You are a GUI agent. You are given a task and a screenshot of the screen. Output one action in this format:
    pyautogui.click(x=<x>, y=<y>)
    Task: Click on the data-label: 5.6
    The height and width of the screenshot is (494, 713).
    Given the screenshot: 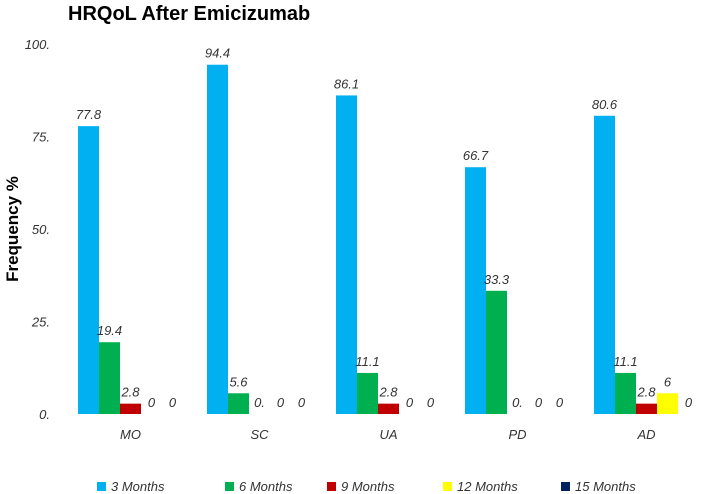 What is the action you would take?
    pyautogui.click(x=238, y=381)
    